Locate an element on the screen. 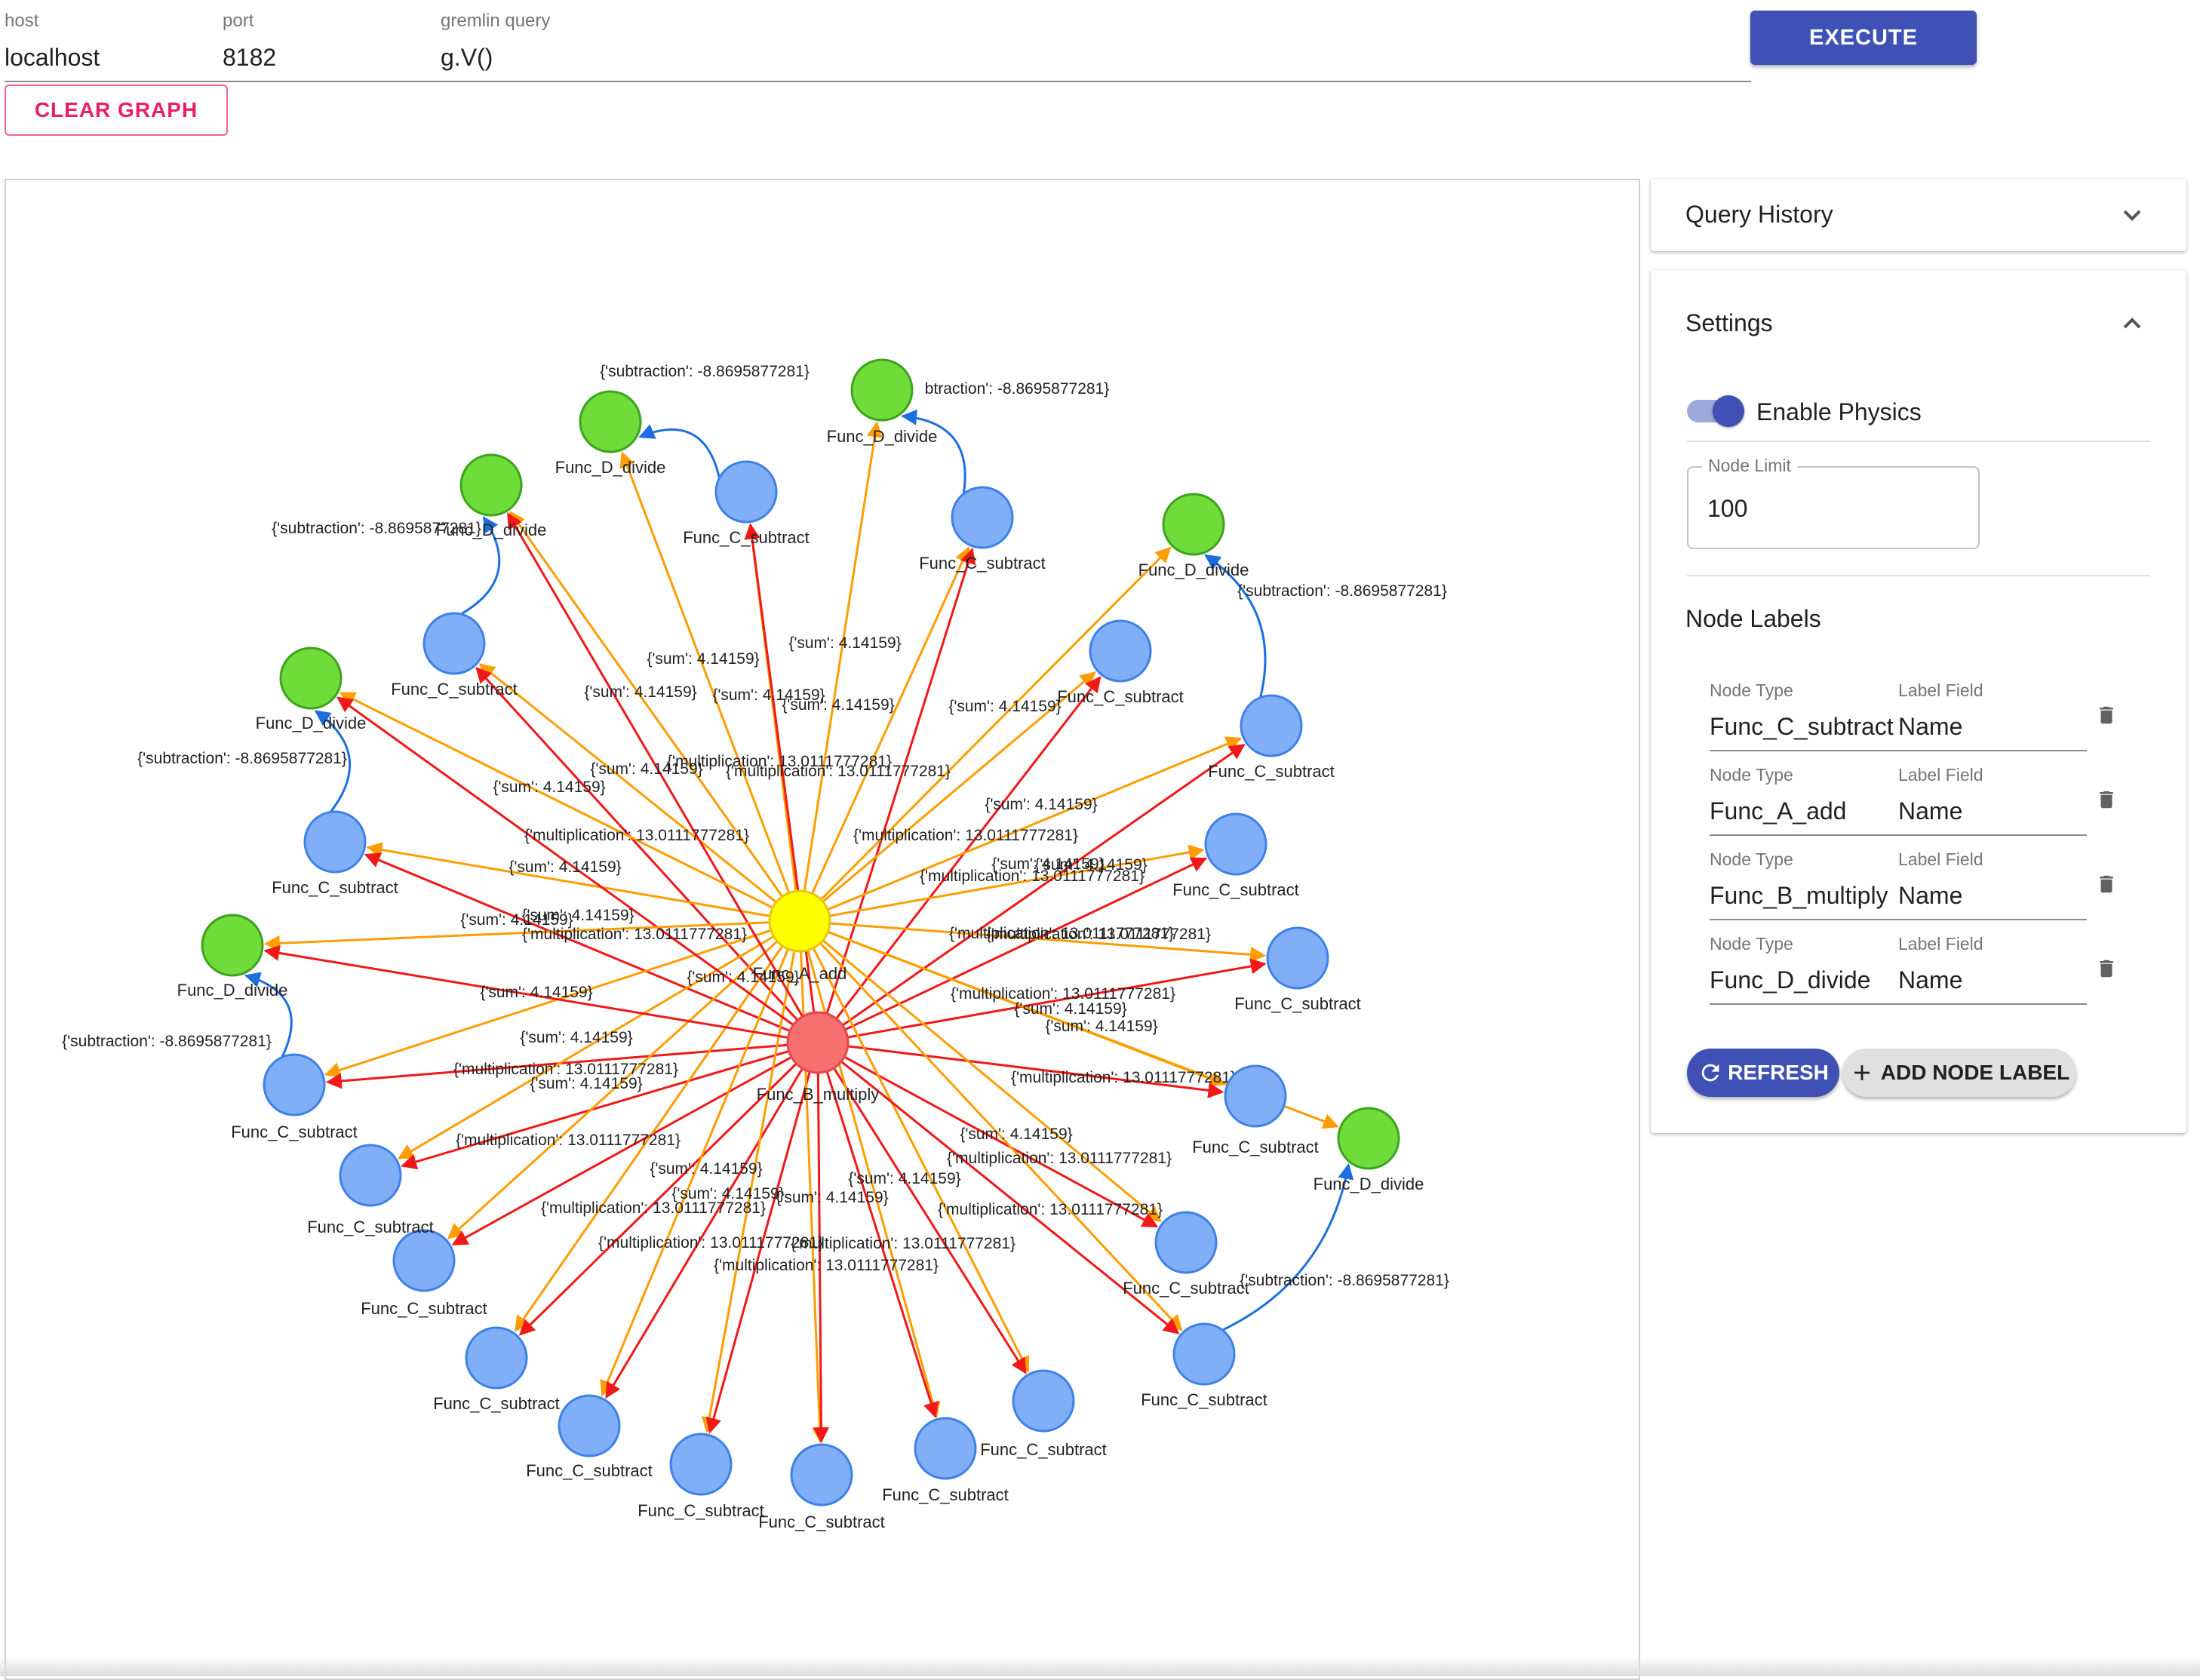 This screenshot has width=2200, height=1680. execute-button: EXECUTE is located at coordinates (1863, 38).